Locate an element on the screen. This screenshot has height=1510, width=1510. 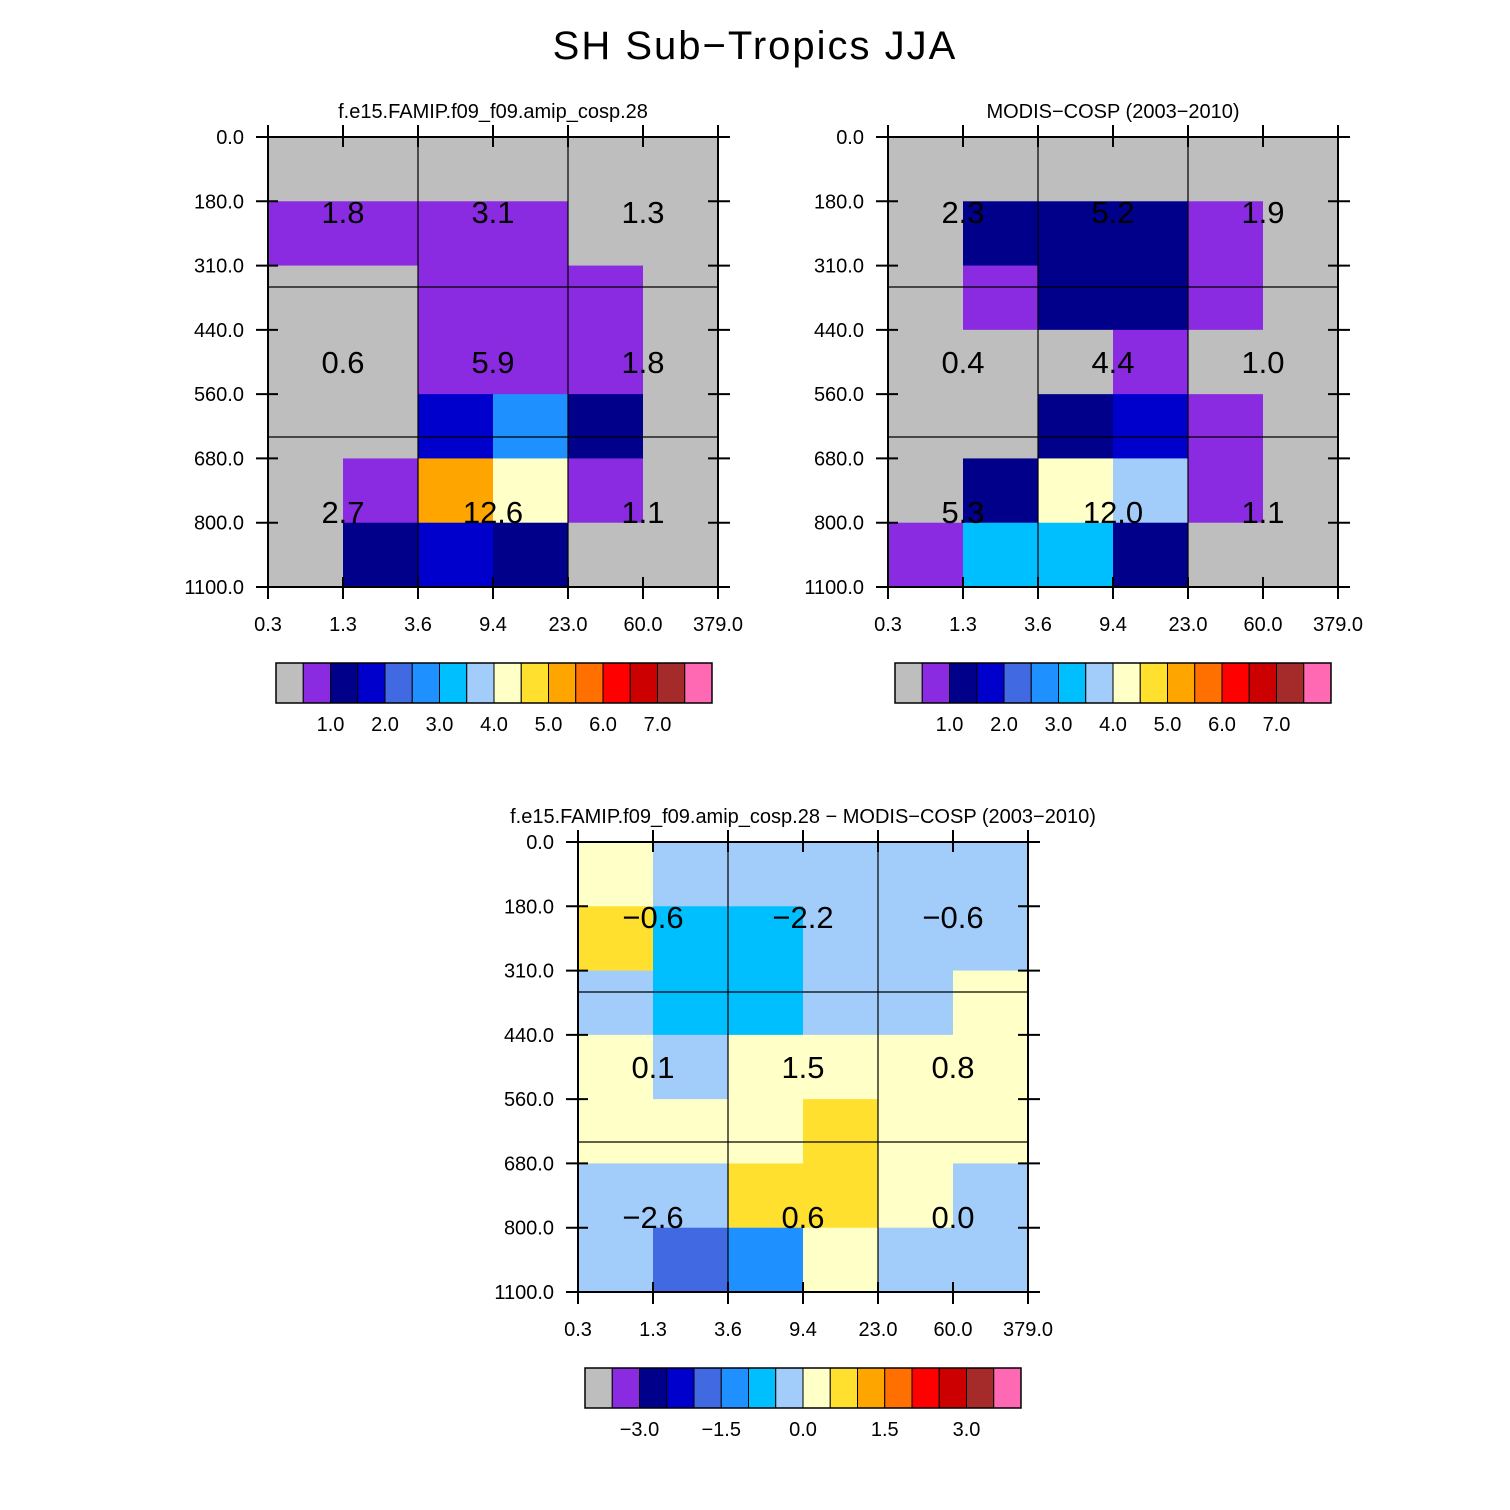
group-value-label: −2.6 is located at coordinates (652, 1217).